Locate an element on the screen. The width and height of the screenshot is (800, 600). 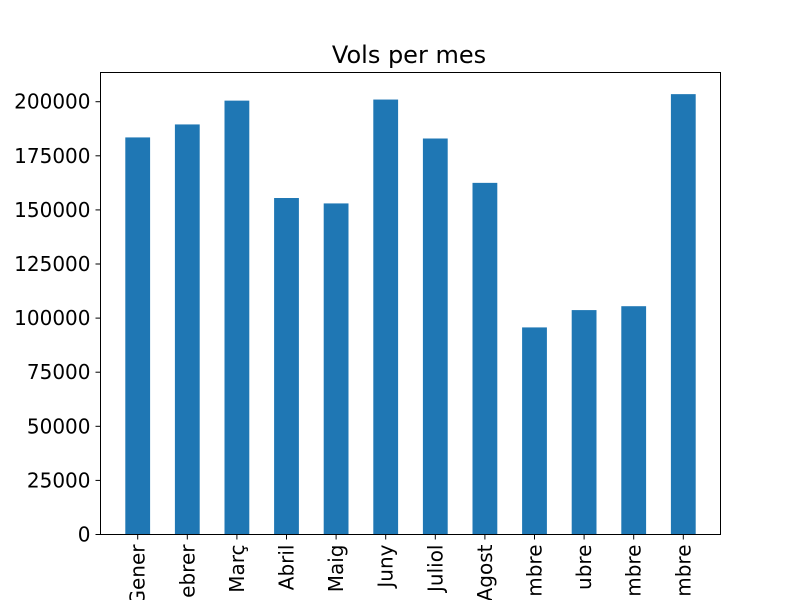
y-tick-label: 75000 is located at coordinates (59, 372).